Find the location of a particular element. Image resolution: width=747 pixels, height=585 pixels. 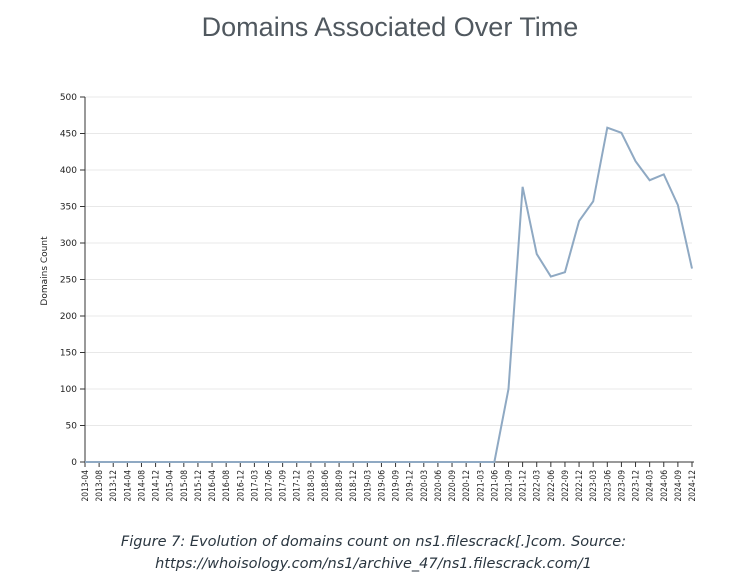

y-tick-label: 200 is located at coordinates (68, 317).